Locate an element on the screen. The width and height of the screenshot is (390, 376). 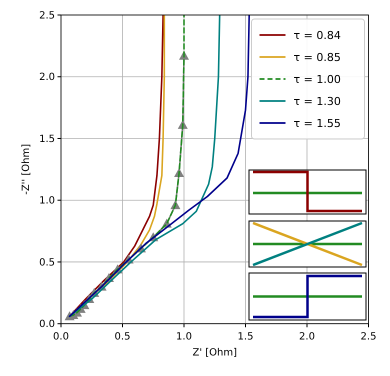
x-tick-label: 1.0 is located at coordinates (184, 337).